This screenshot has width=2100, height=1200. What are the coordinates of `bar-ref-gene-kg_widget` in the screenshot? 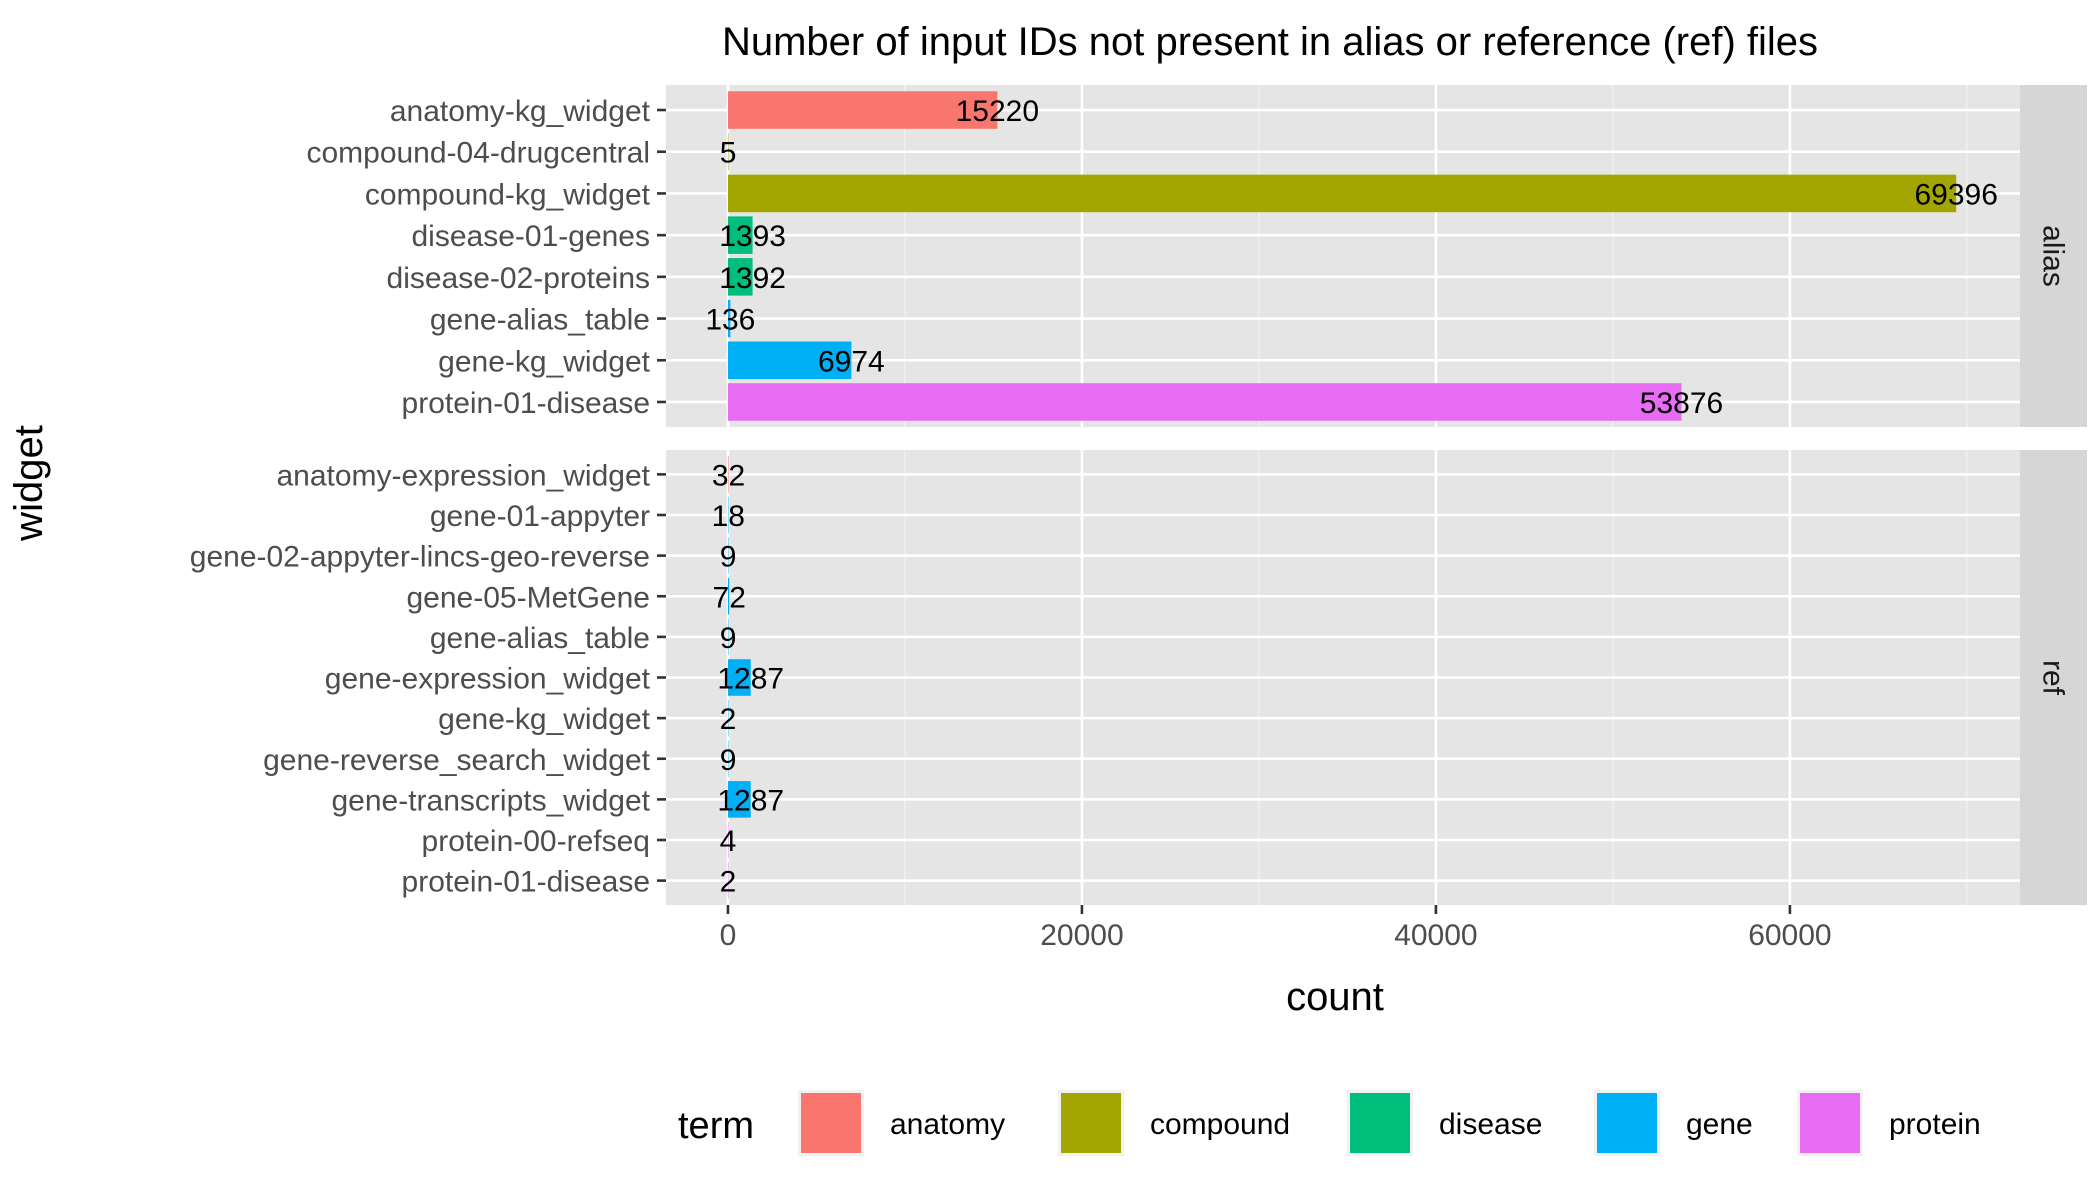 It's located at (728, 718).